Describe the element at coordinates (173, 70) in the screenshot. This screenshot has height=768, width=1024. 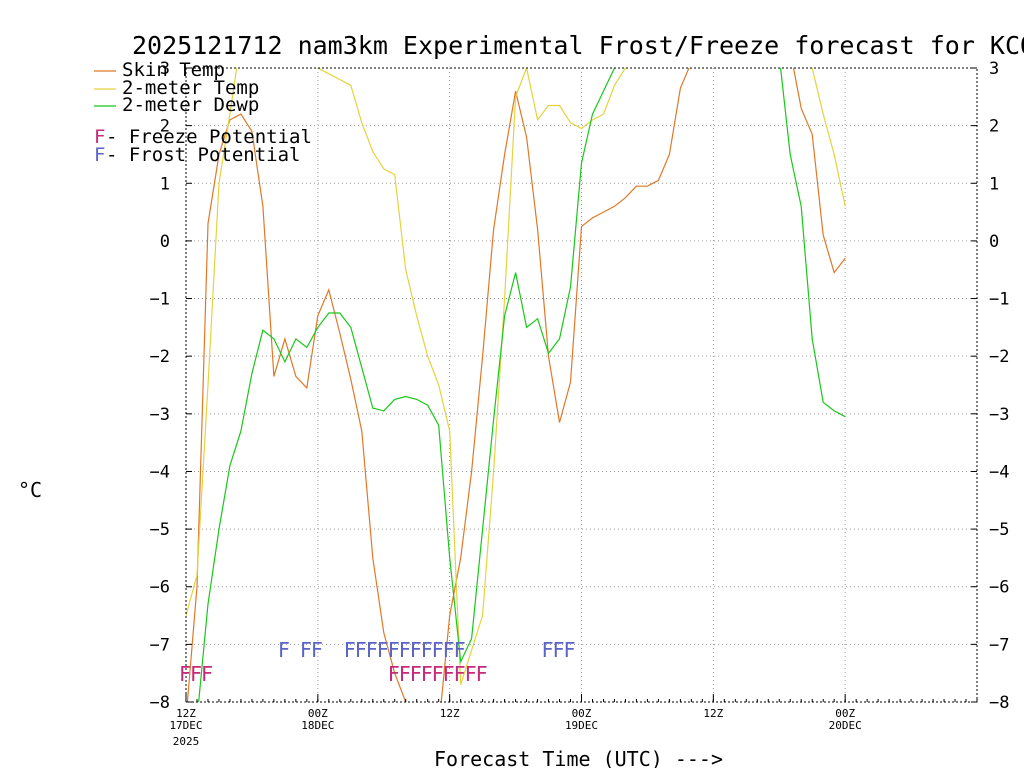
I see `legend-skin-temp-label: Skin Temp` at that location.